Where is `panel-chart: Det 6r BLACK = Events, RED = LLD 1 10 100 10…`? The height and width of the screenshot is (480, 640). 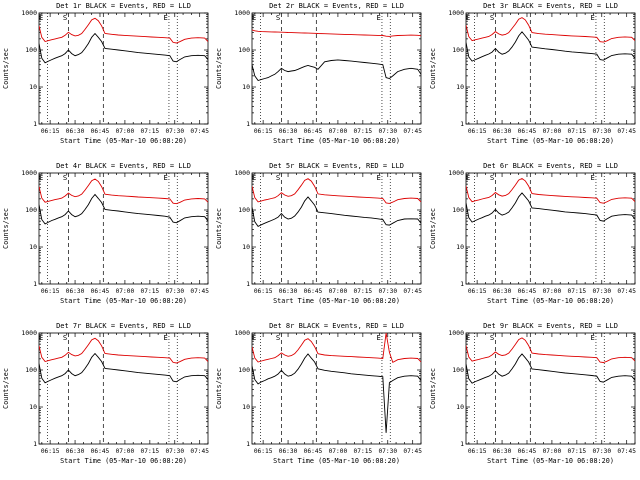 panel-chart: Det 6r BLACK = Events, RED = LLD 1 10 100 10… is located at coordinates (532, 233).